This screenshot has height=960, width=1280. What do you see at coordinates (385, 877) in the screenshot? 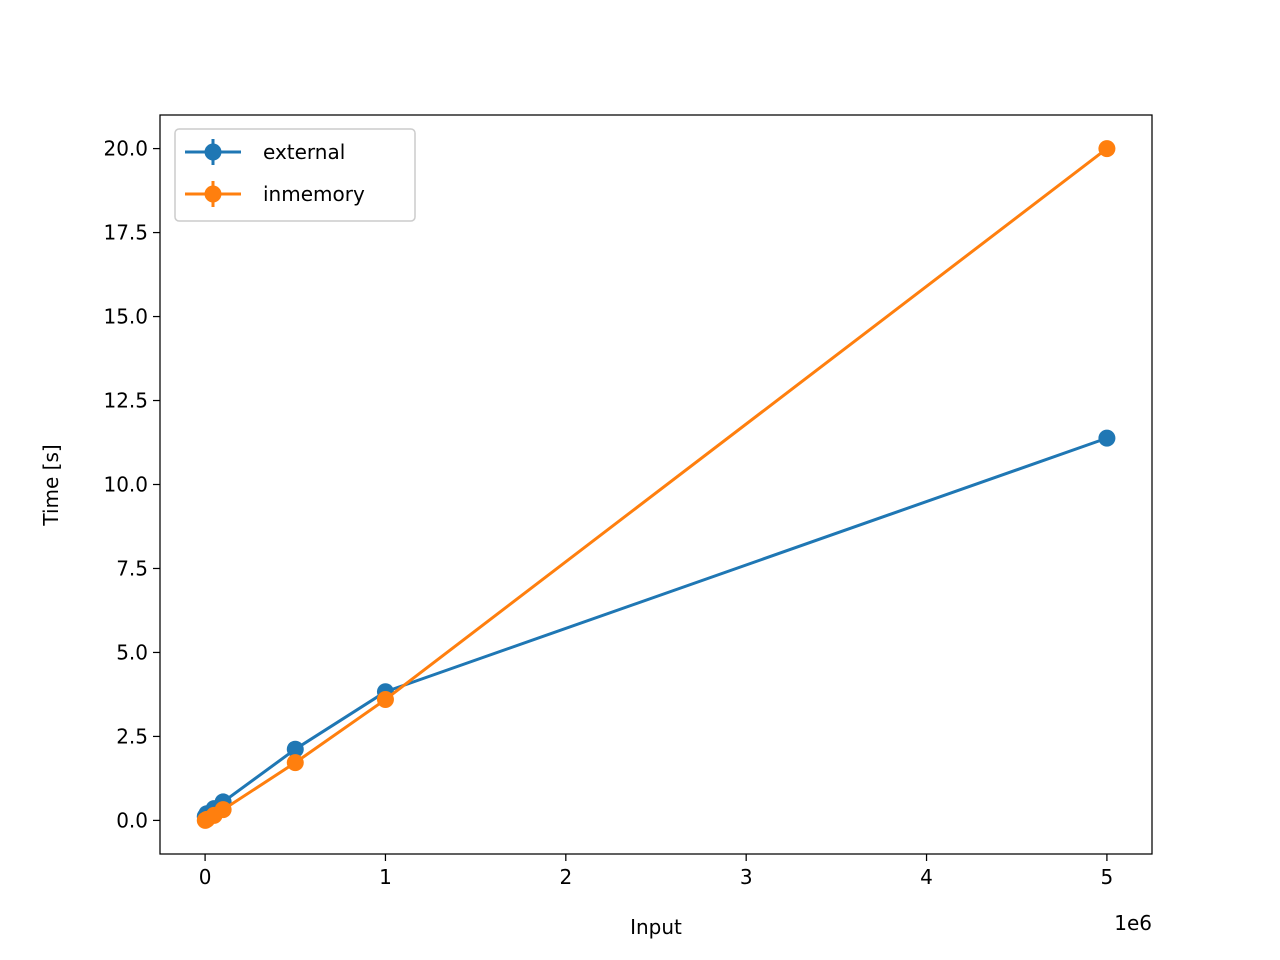
I see `x-tick-label: 1` at bounding box center [385, 877].